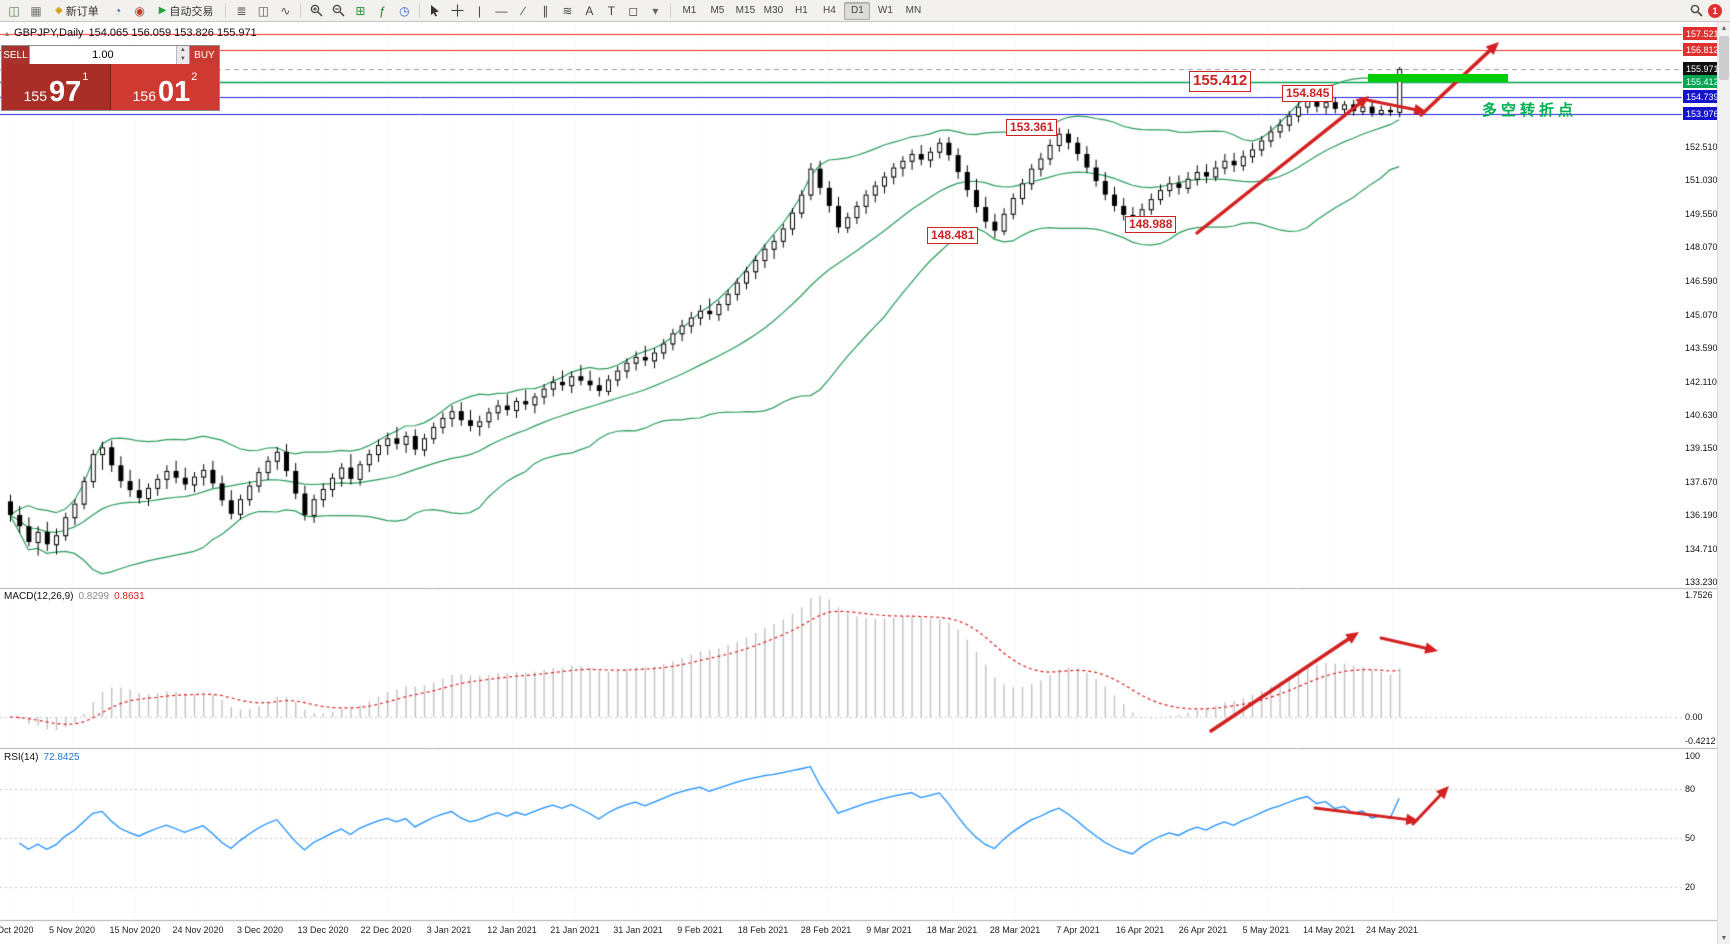 The width and height of the screenshot is (1730, 944). What do you see at coordinates (857, 10) in the screenshot?
I see `timeframe-d1: D1` at bounding box center [857, 10].